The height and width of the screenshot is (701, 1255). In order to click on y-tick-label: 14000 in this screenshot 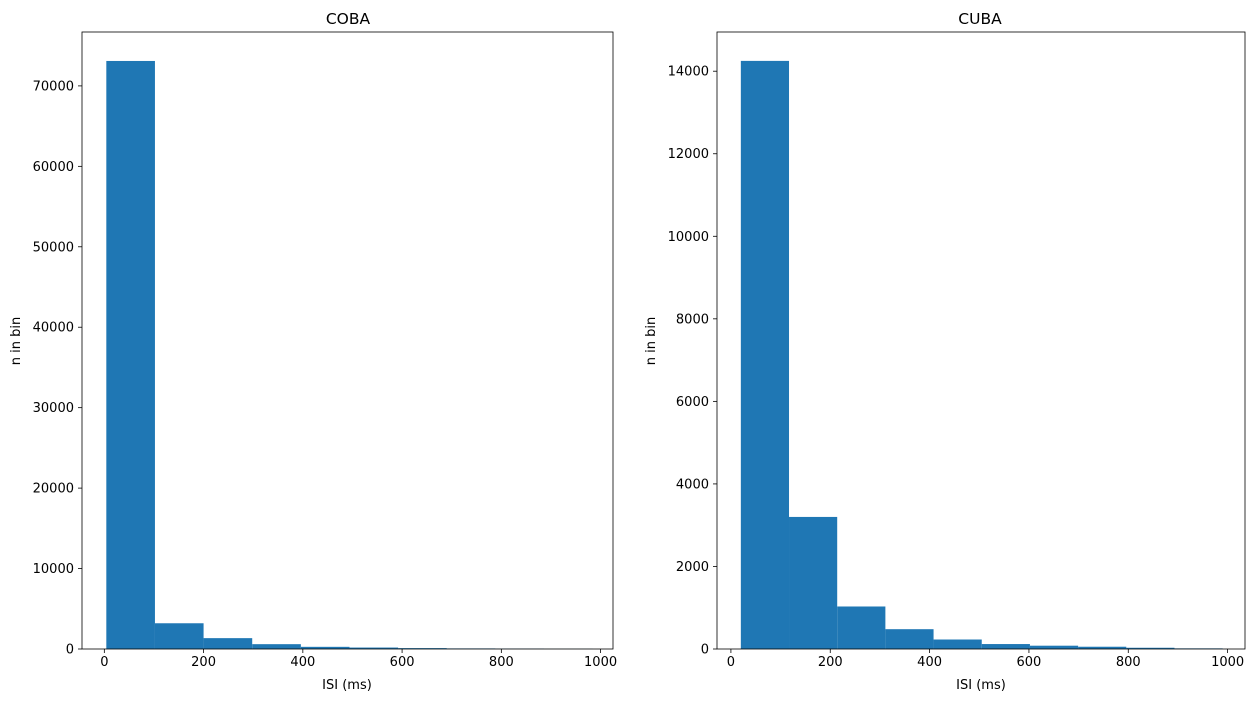, I will do `click(688, 72)`.